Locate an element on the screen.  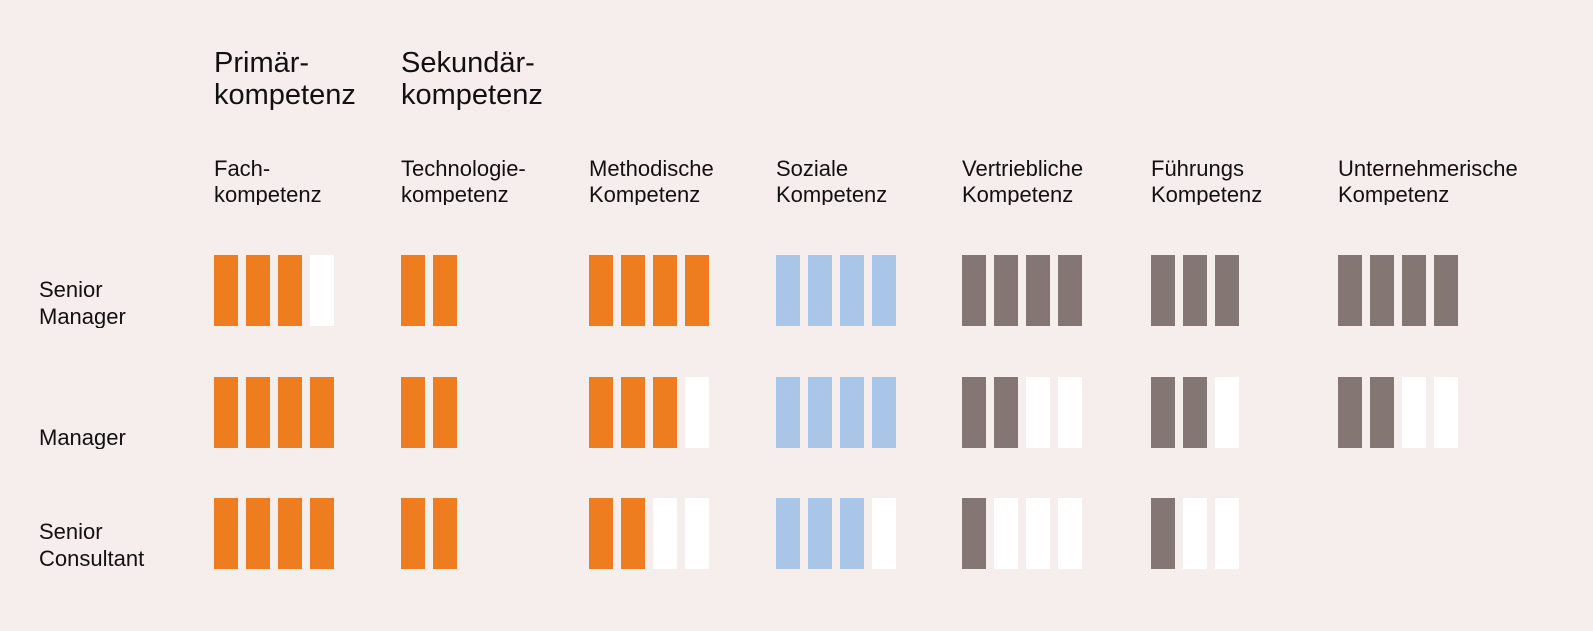
row-label: Manager is located at coordinates (82, 437).